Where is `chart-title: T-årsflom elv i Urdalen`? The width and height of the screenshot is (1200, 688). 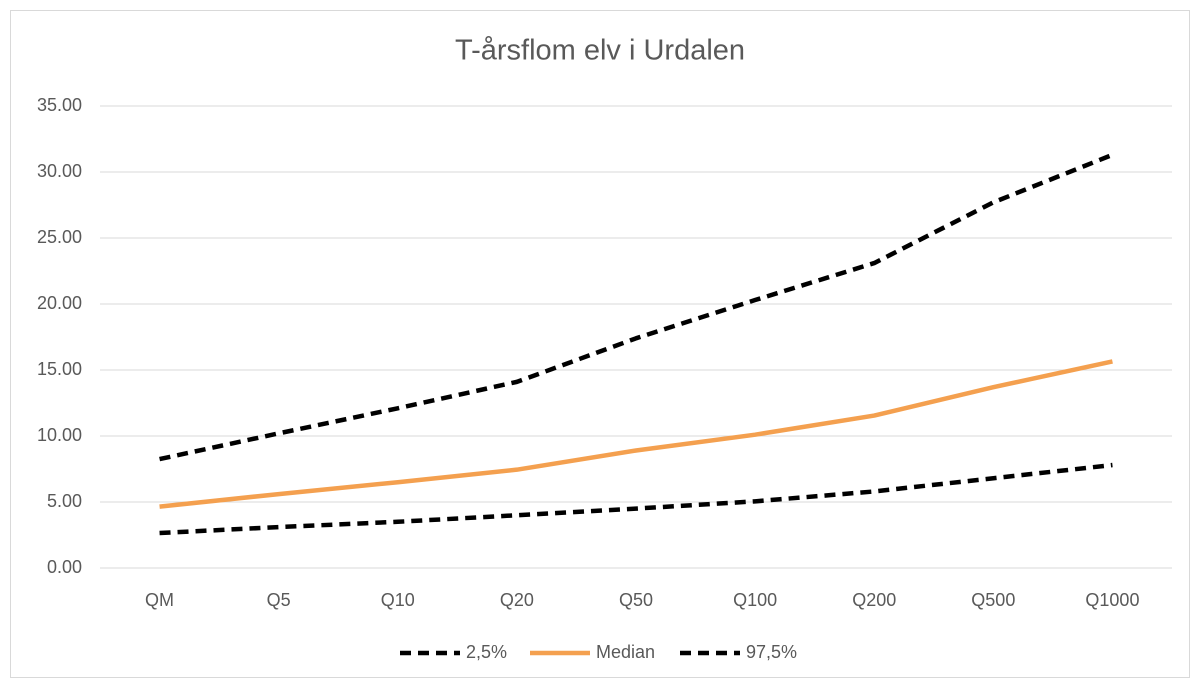
chart-title: T-årsflom elv i Urdalen is located at coordinates (600, 51).